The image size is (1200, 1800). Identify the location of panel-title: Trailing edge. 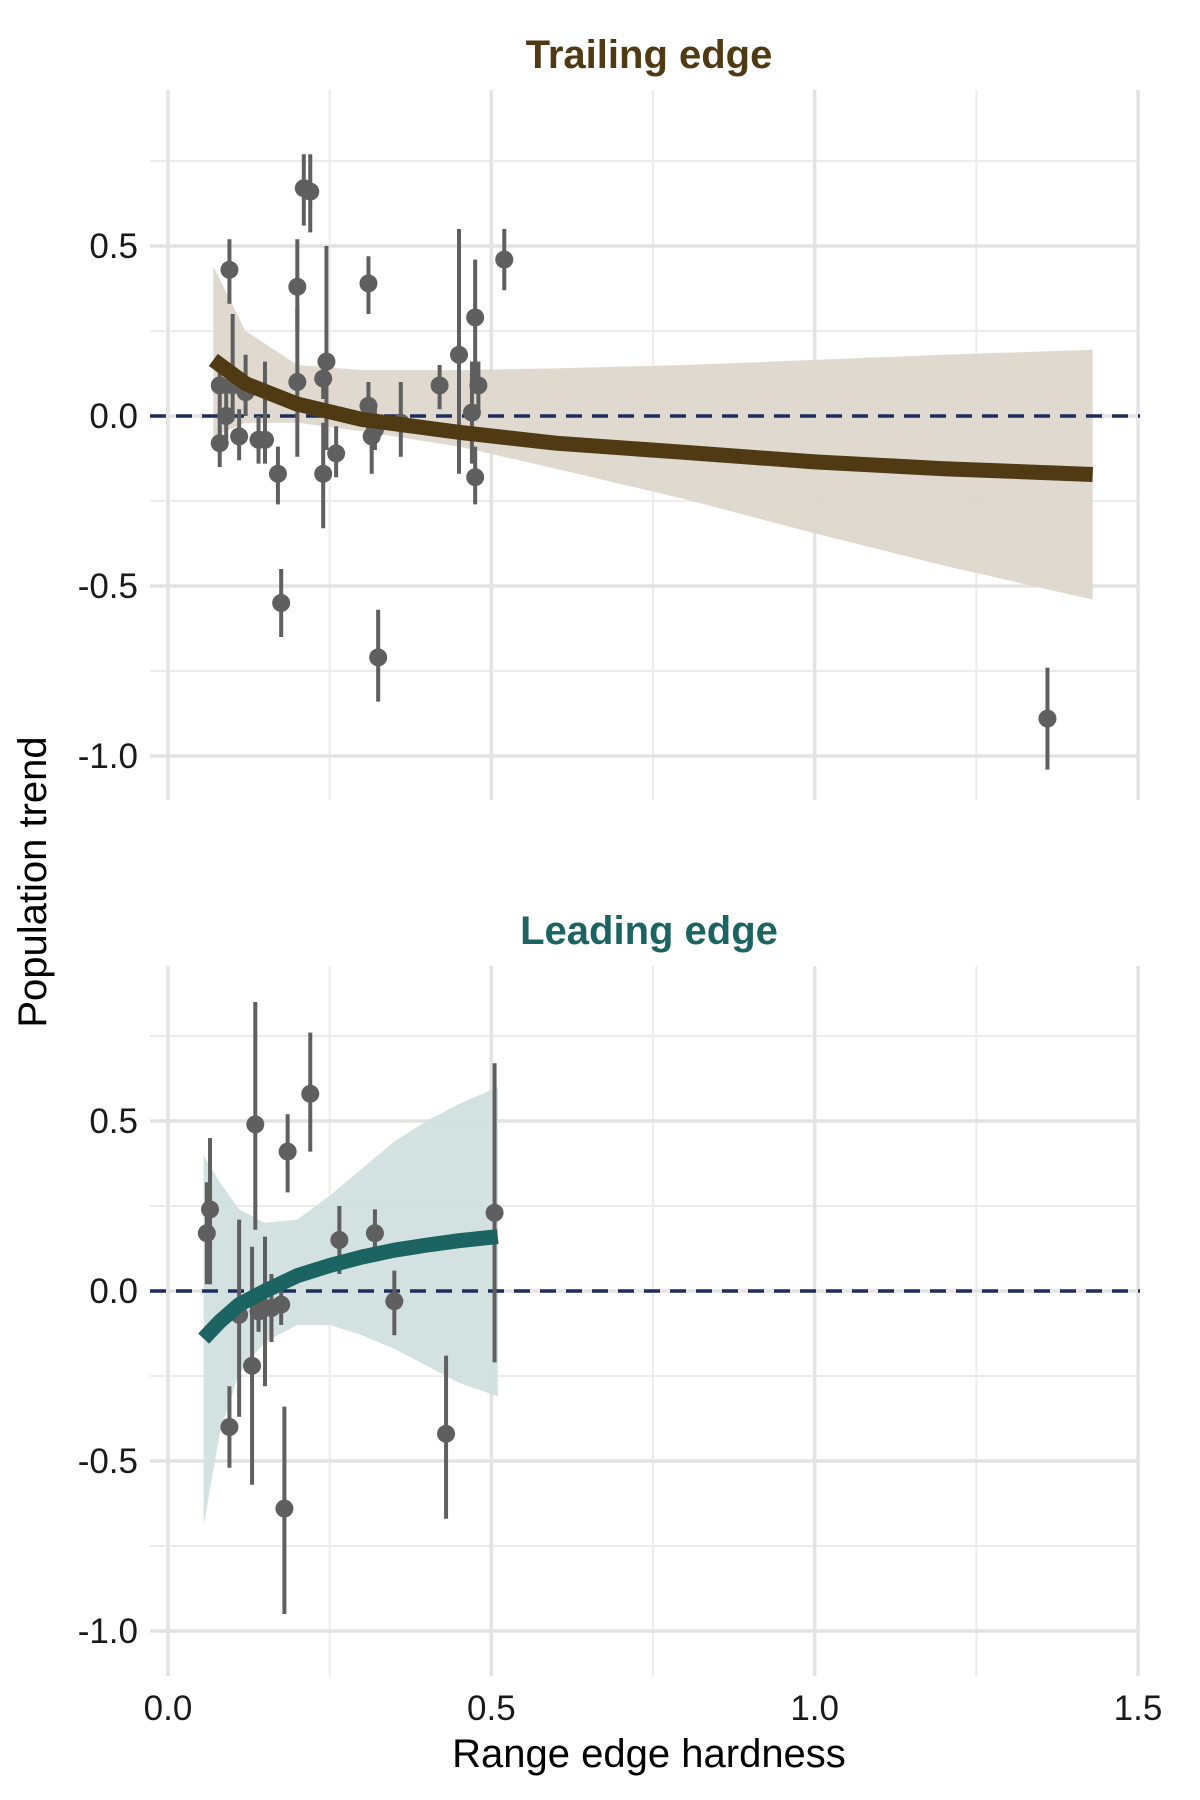
(649, 55).